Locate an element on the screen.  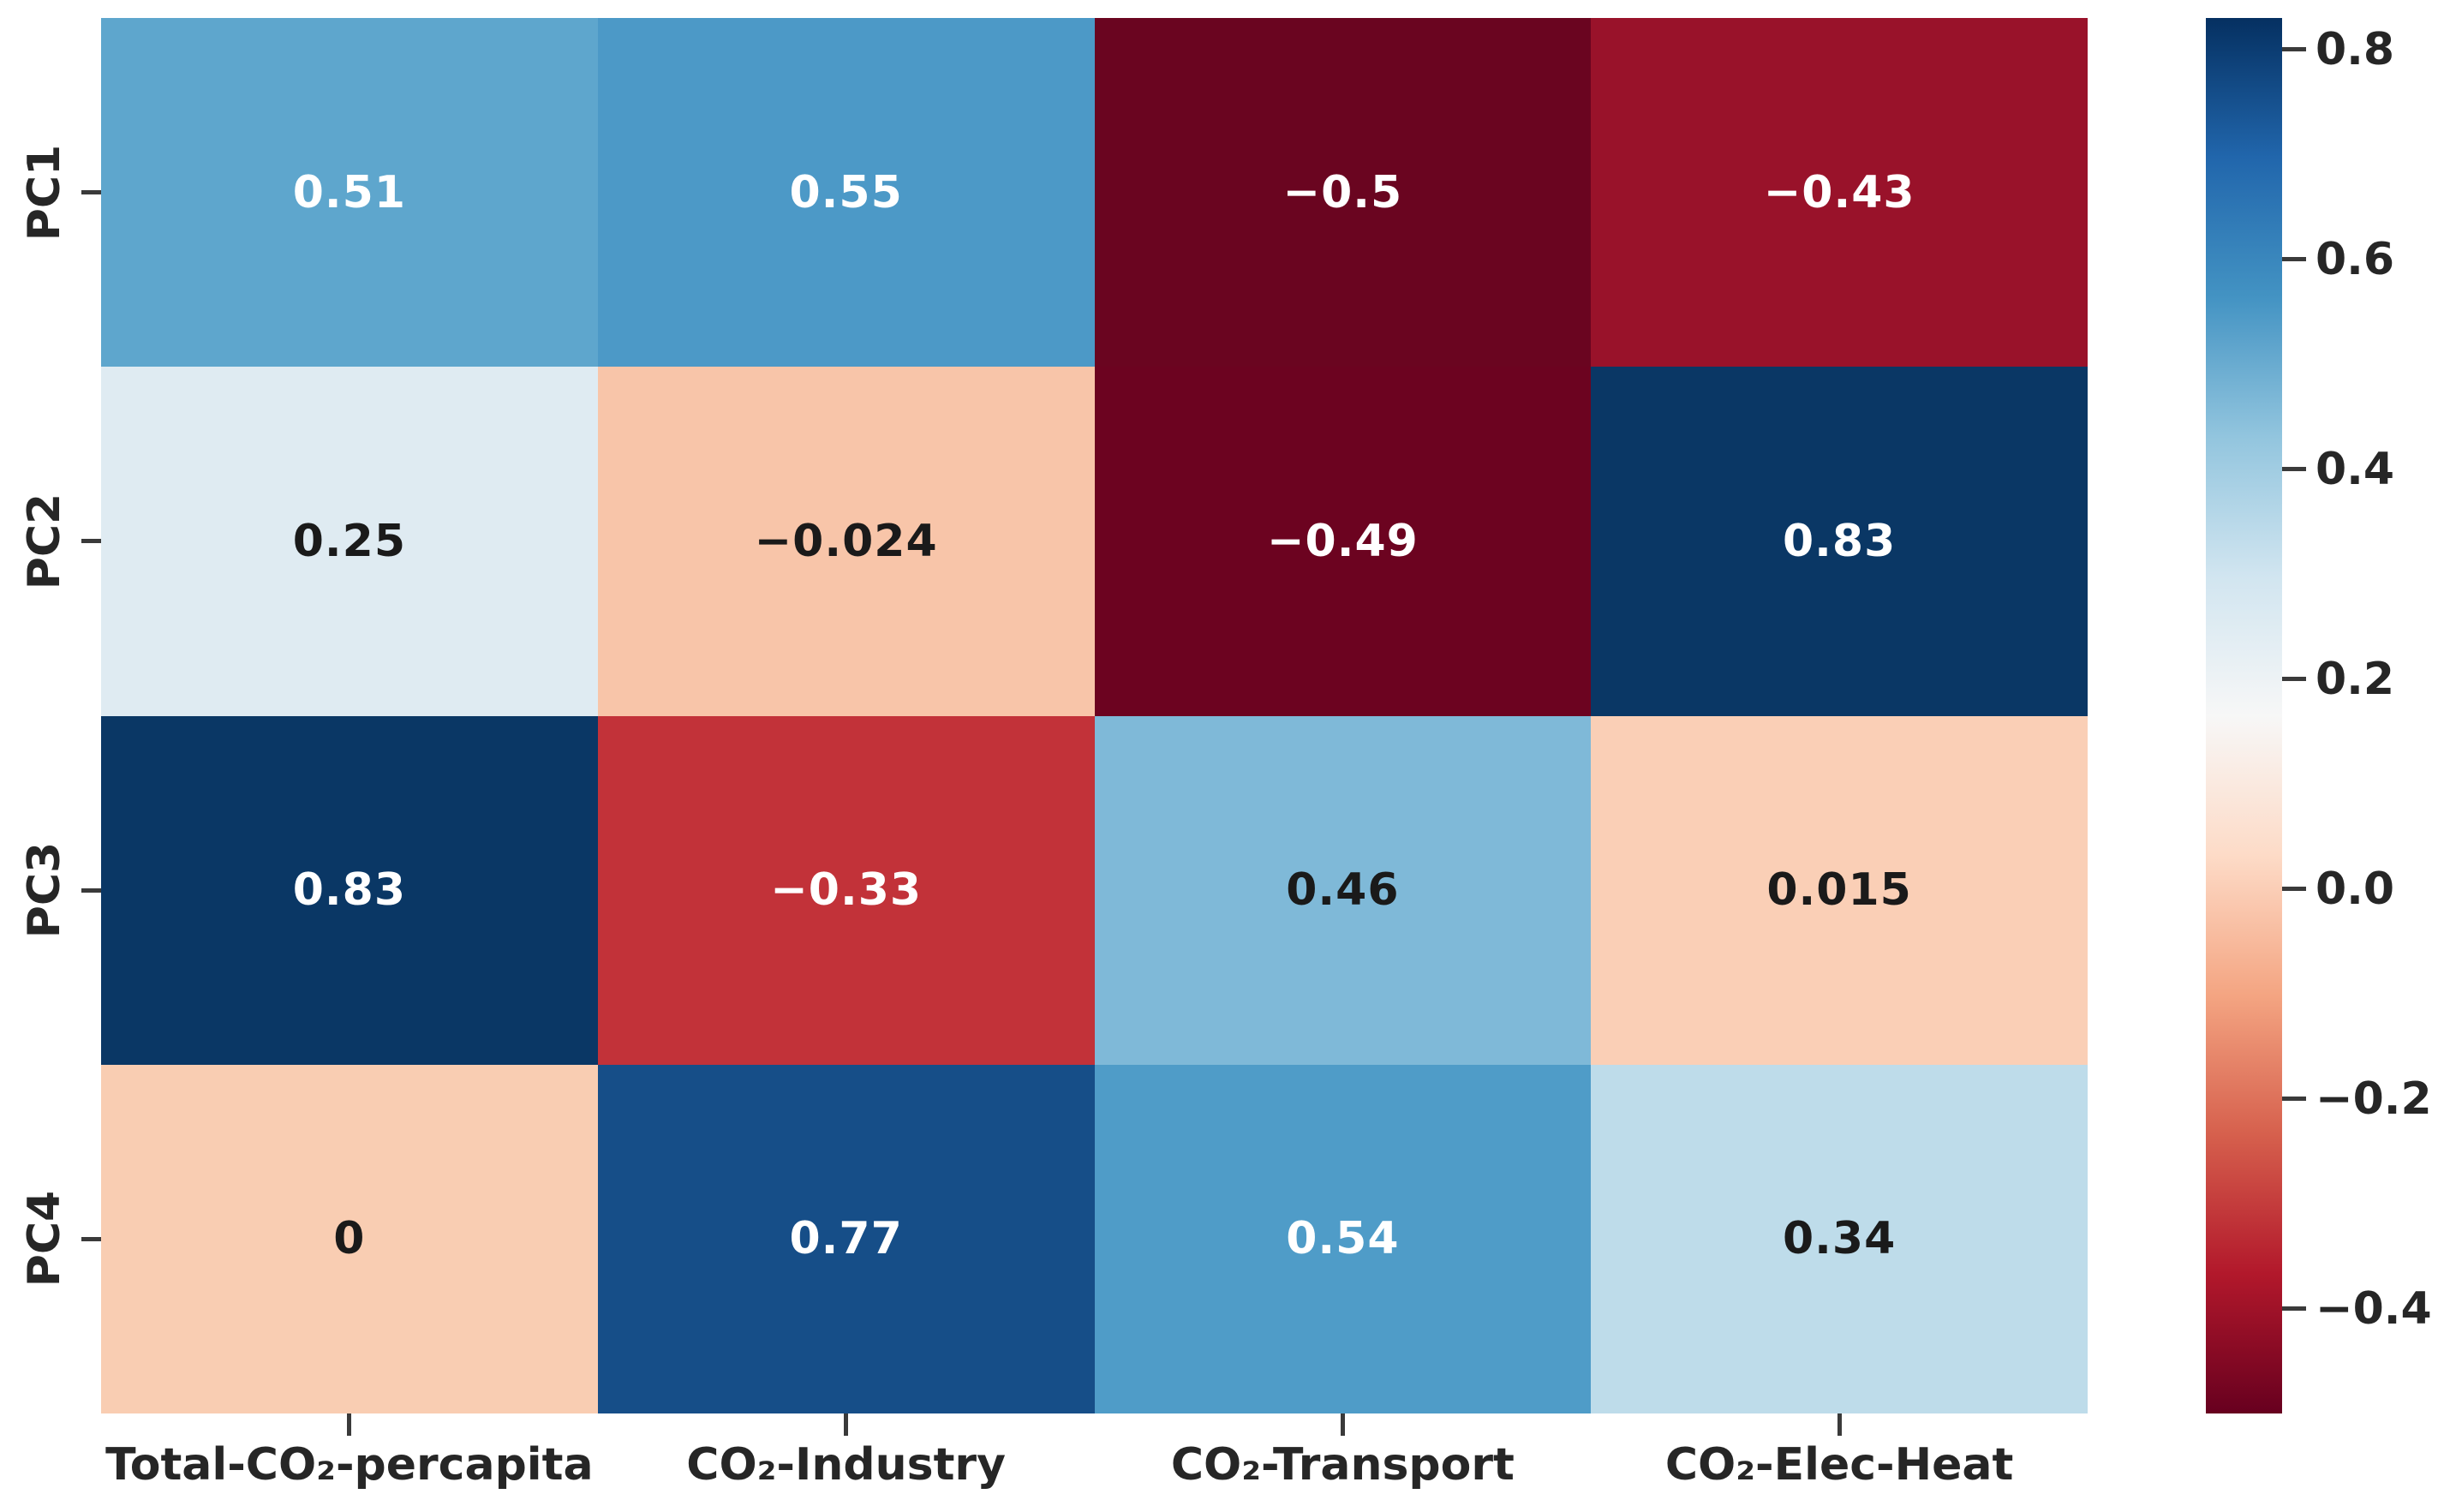
heatmap-cell: 0.25 is located at coordinates (350, 541).